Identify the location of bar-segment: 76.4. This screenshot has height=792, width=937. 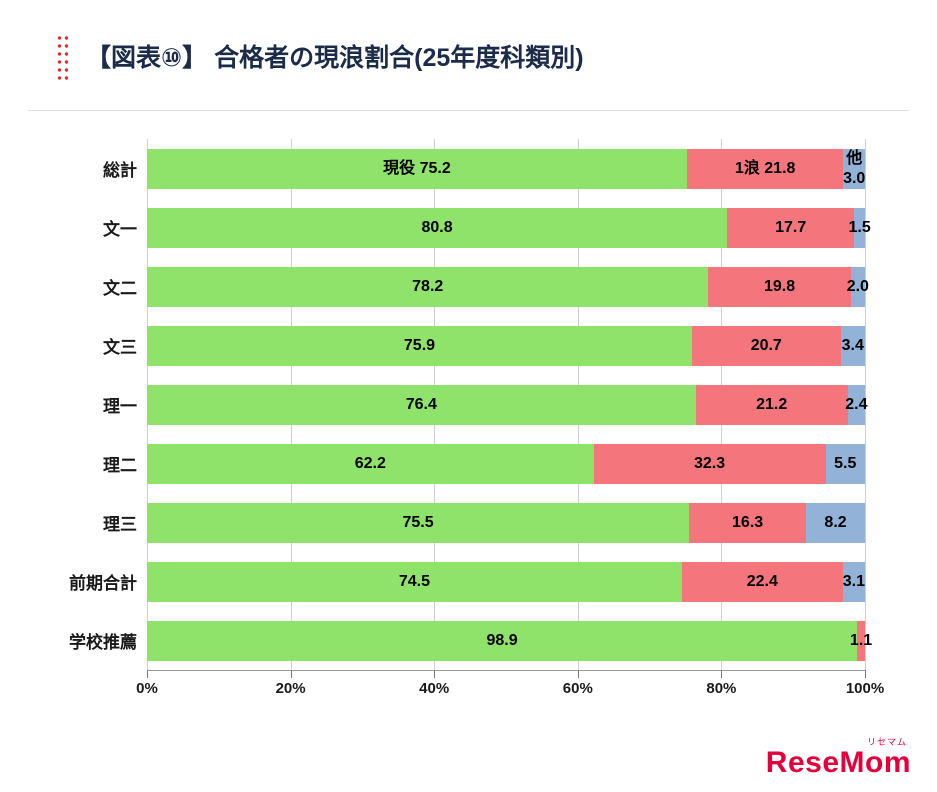
(421, 404).